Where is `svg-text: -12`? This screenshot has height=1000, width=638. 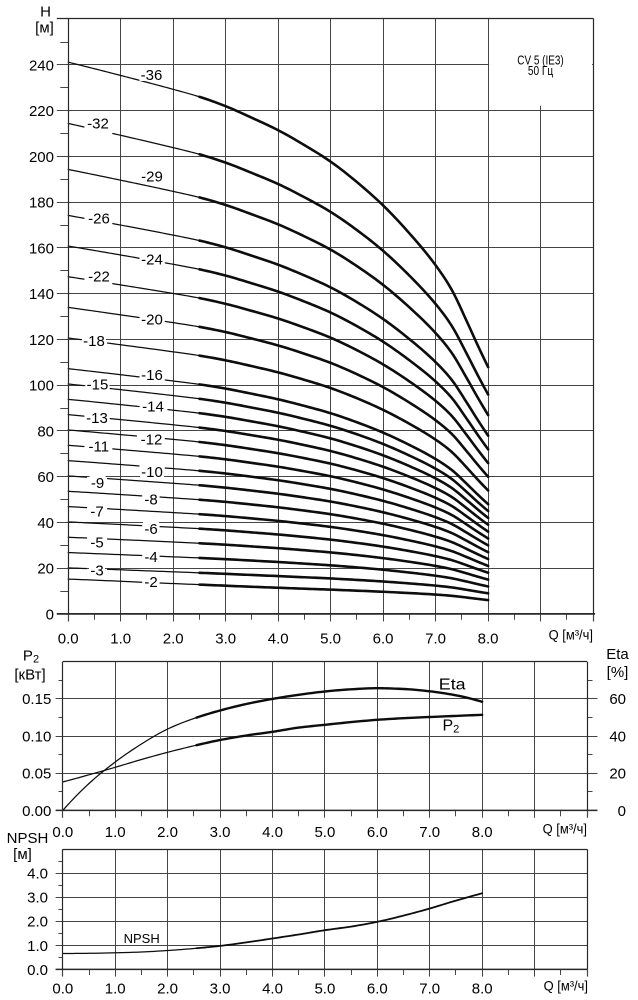
svg-text: -12 is located at coordinates (152, 440).